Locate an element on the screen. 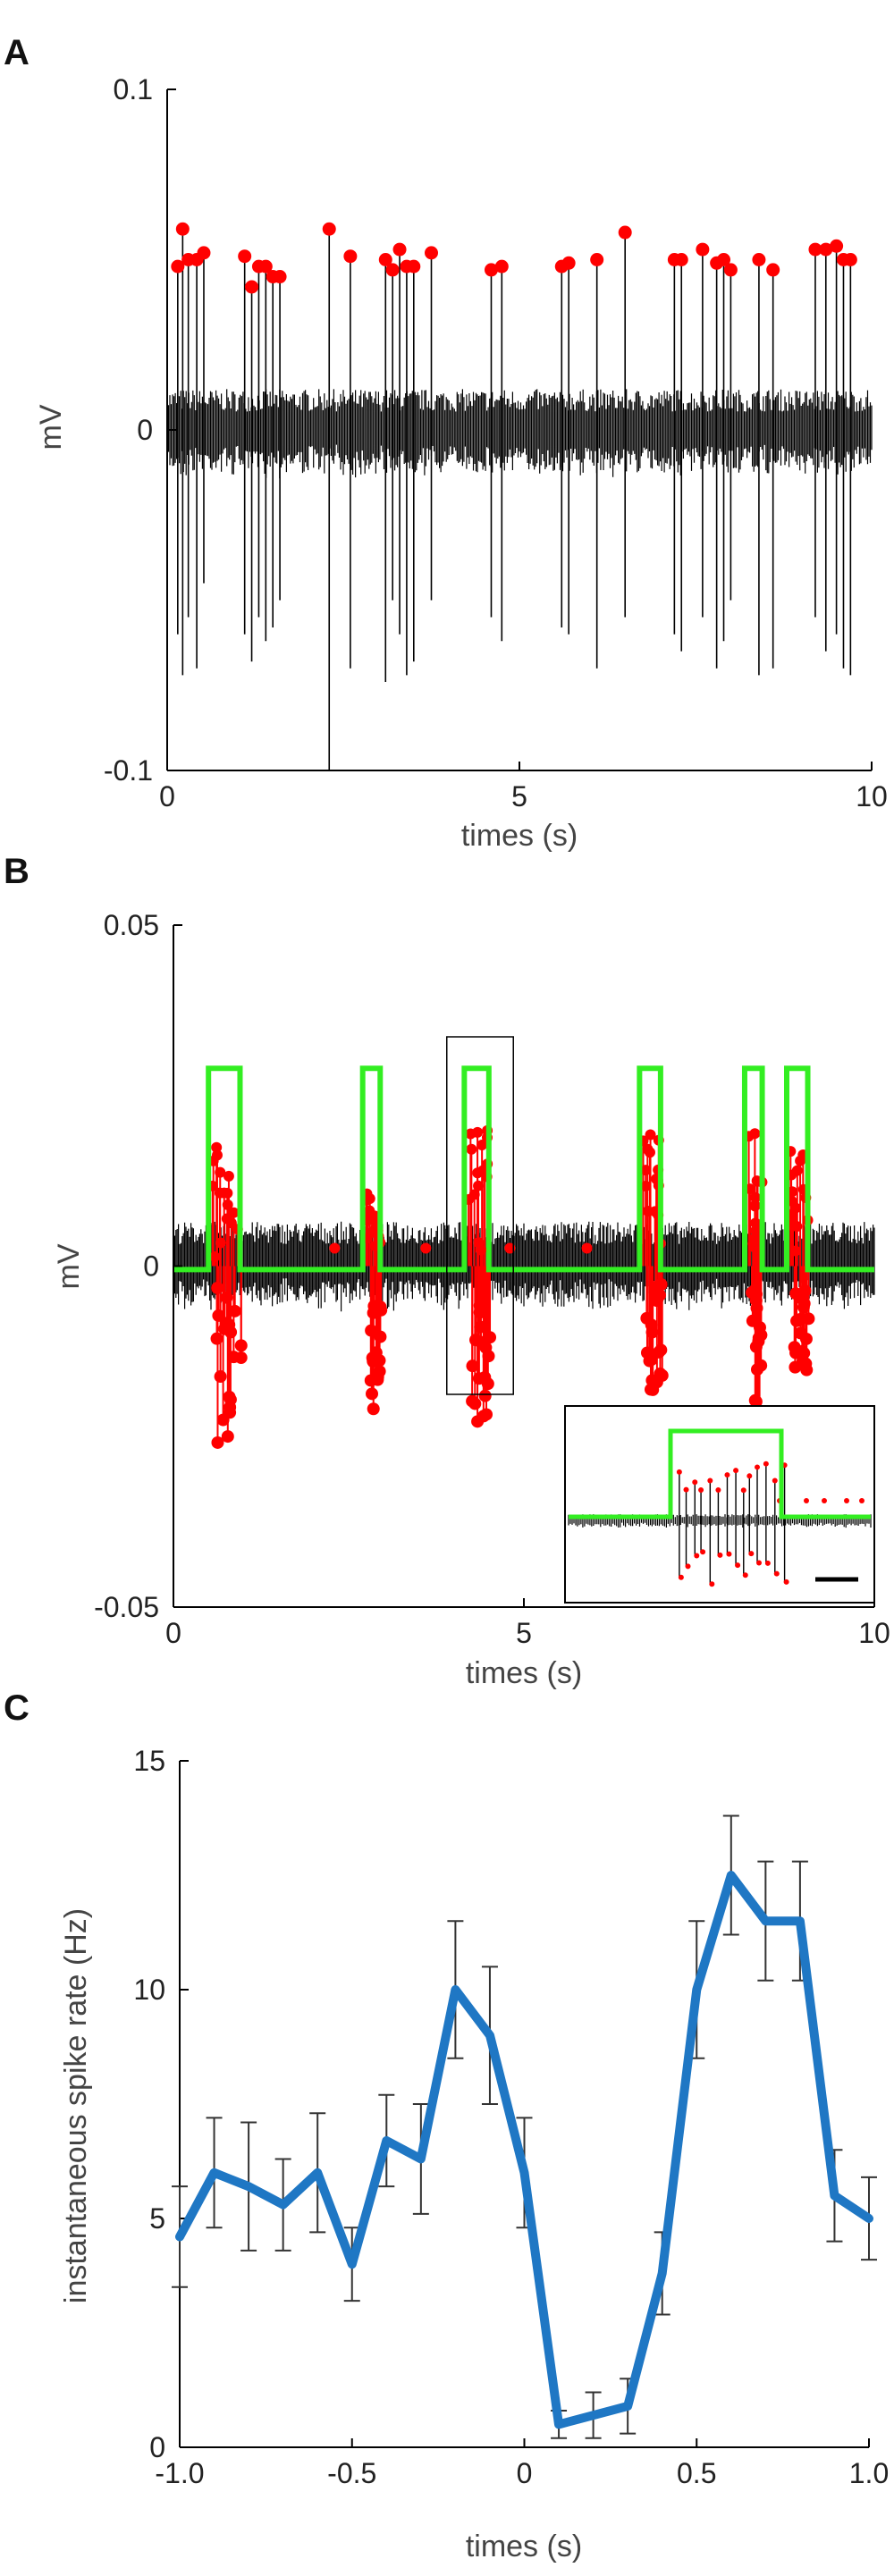 The image size is (894, 2576). panel-a-x-tick-label: 5 is located at coordinates (519, 796).